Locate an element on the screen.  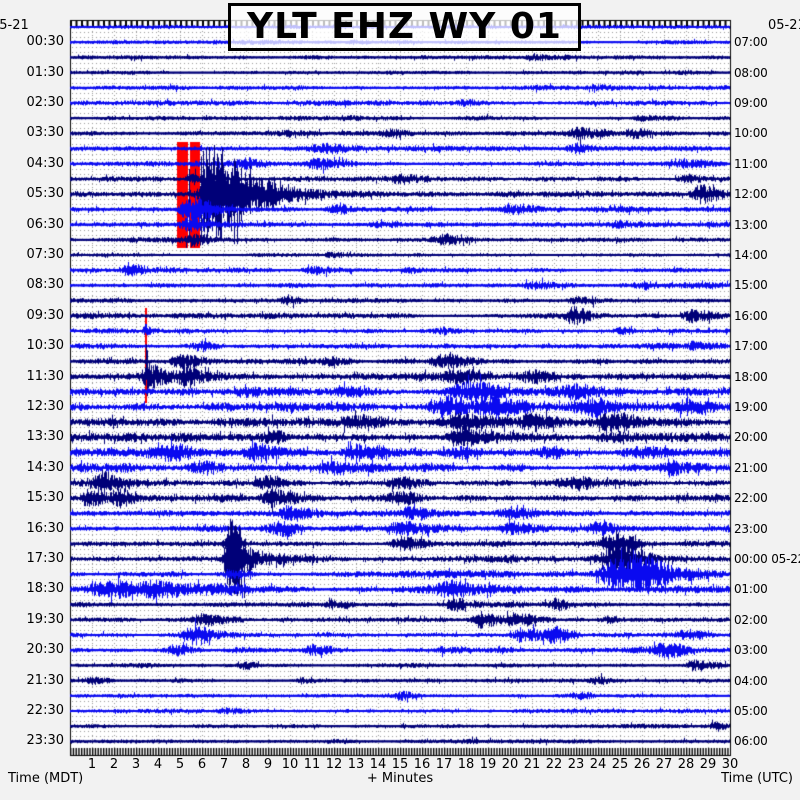
left-time-label: 22:30 is located at coordinates (45, 710).